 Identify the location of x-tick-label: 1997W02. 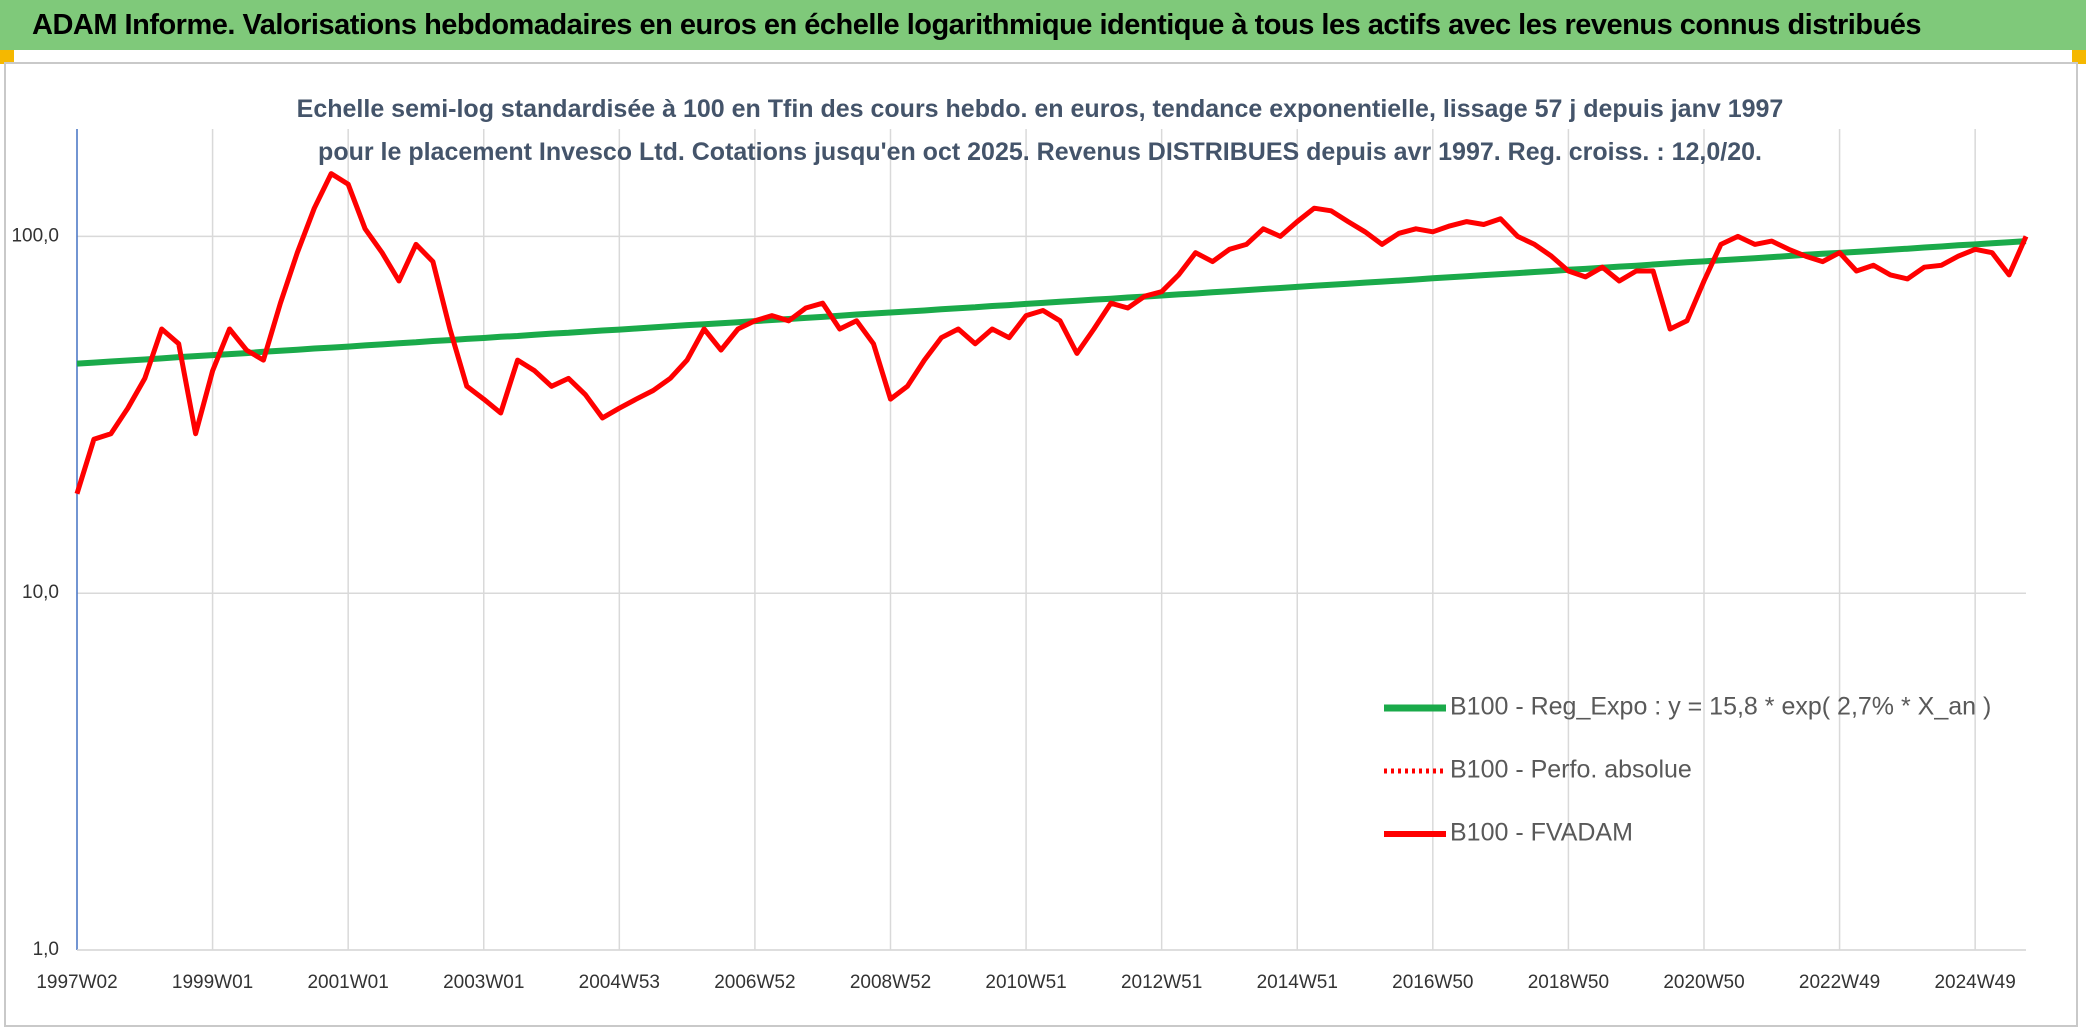
(76, 982).